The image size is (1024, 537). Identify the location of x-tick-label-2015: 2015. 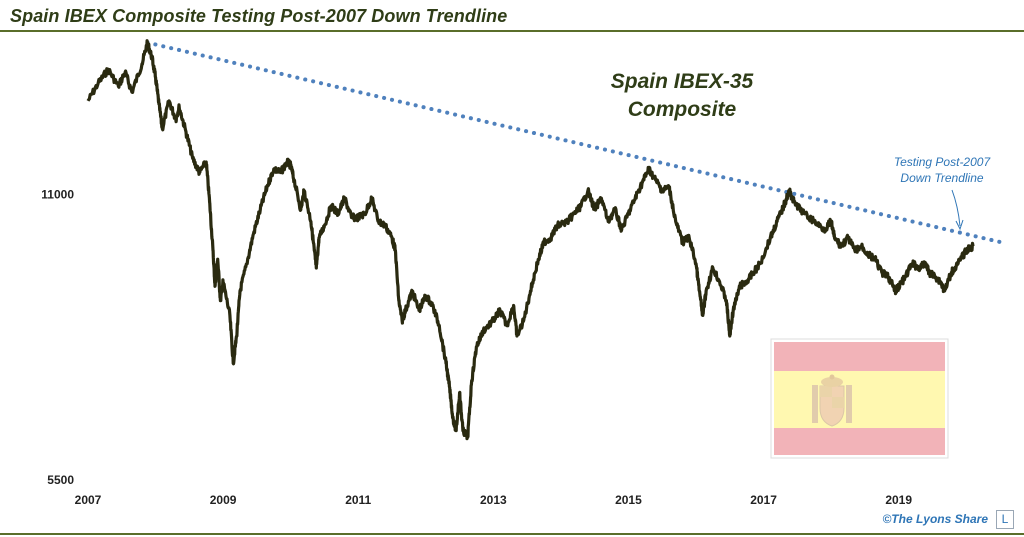
(628, 500).